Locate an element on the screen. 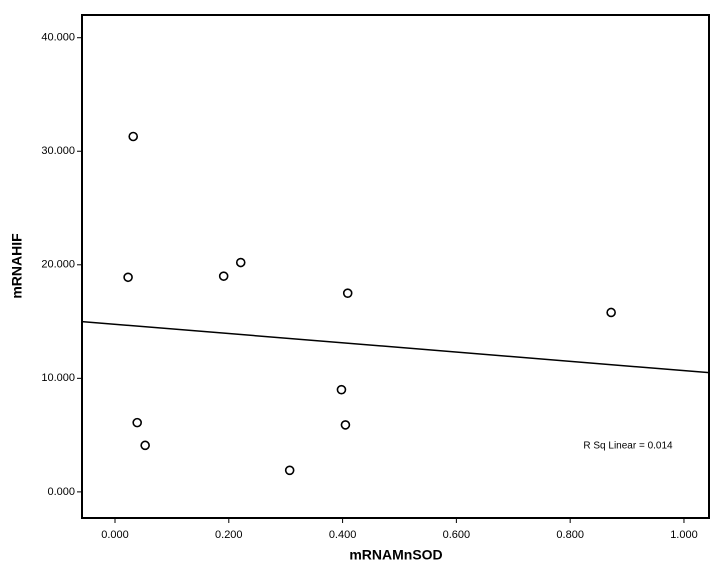 This screenshot has width=710, height=570. y-tick-label: 0.000 is located at coordinates (61, 492).